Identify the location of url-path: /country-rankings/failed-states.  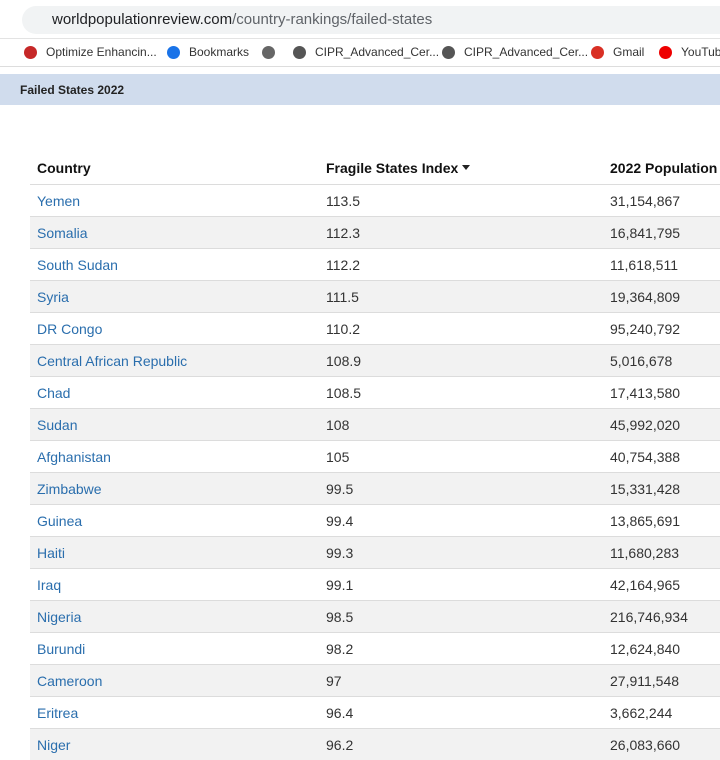
(332, 19).